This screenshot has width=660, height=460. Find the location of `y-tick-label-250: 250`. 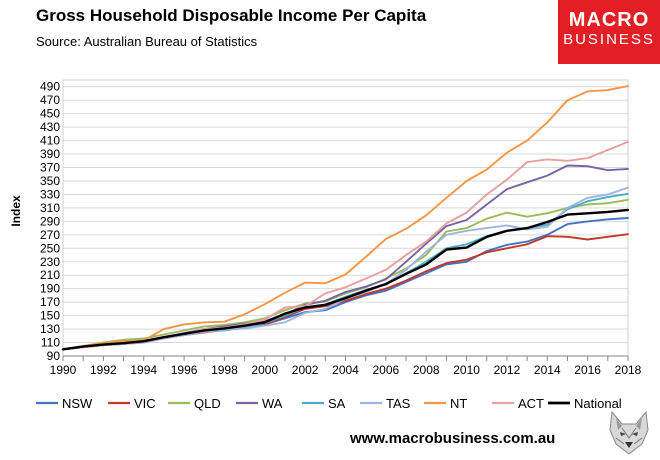

y-tick-label-250: 250 is located at coordinates (50, 248).